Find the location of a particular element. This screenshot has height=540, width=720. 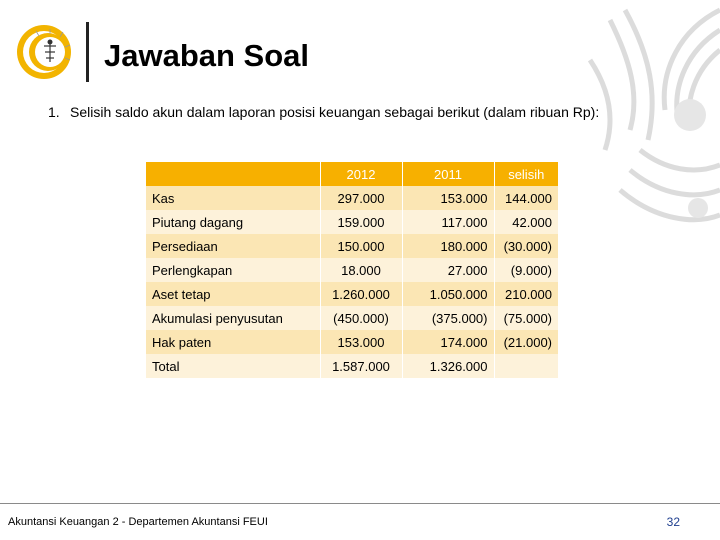

row-label: Total is located at coordinates (233, 366).